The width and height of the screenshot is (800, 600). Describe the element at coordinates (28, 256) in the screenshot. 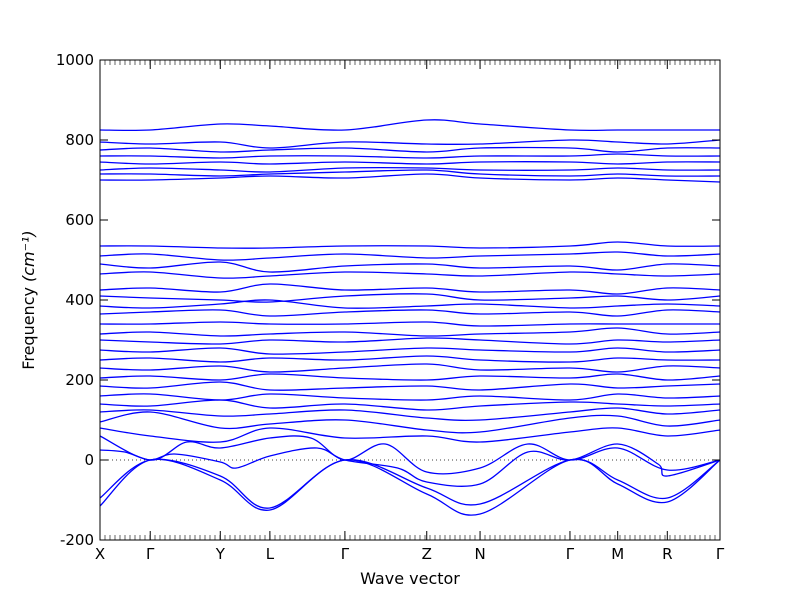

I see `y-axis-label-unit: (cm⁻¹)` at that location.